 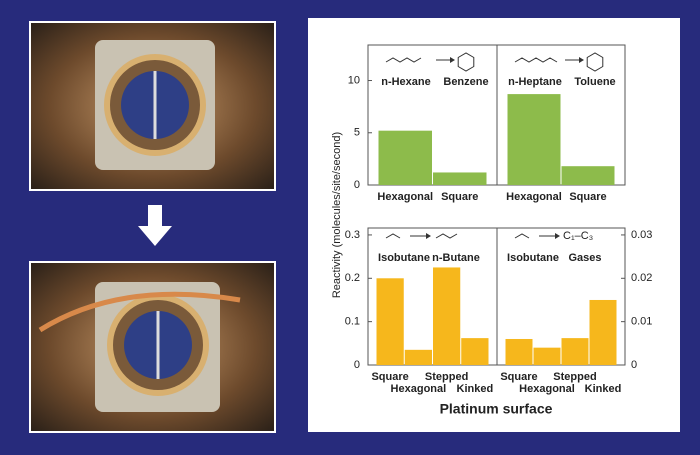 I want to click on photo-bottom, so click(x=152, y=347).